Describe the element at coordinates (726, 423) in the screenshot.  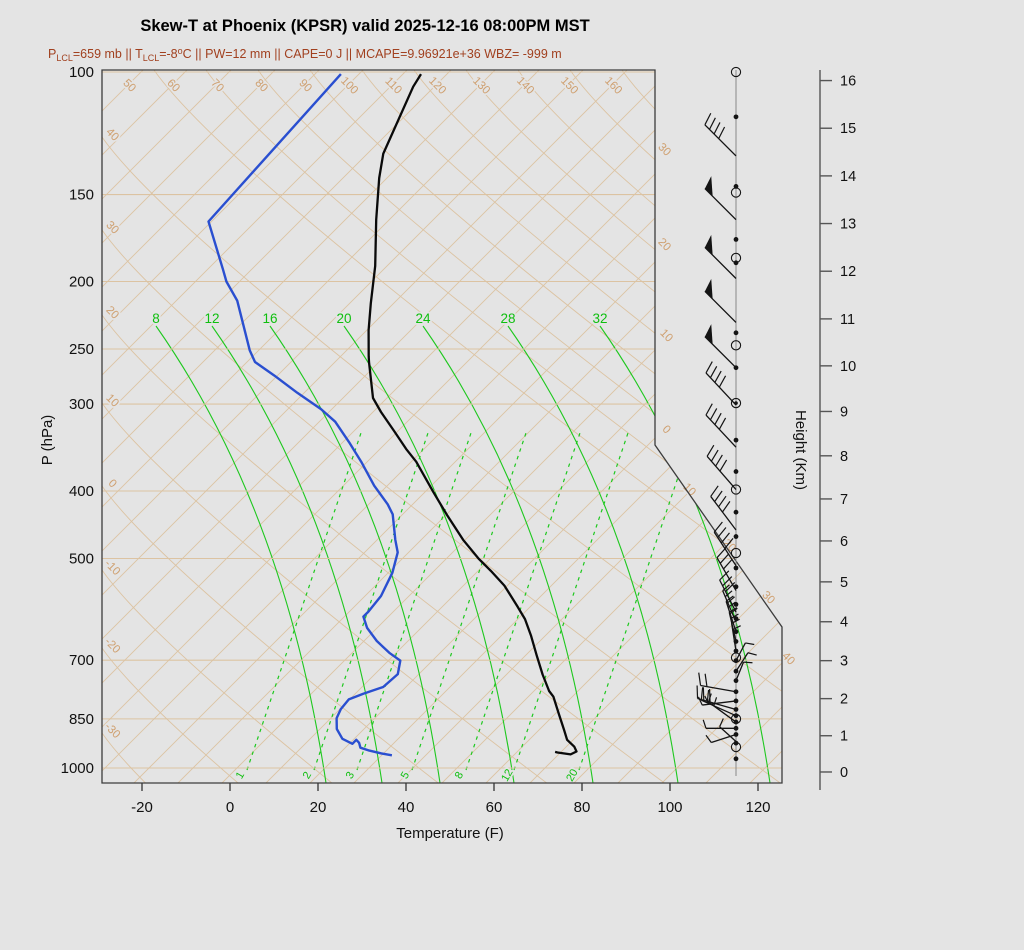
I see `wind-barbs` at that location.